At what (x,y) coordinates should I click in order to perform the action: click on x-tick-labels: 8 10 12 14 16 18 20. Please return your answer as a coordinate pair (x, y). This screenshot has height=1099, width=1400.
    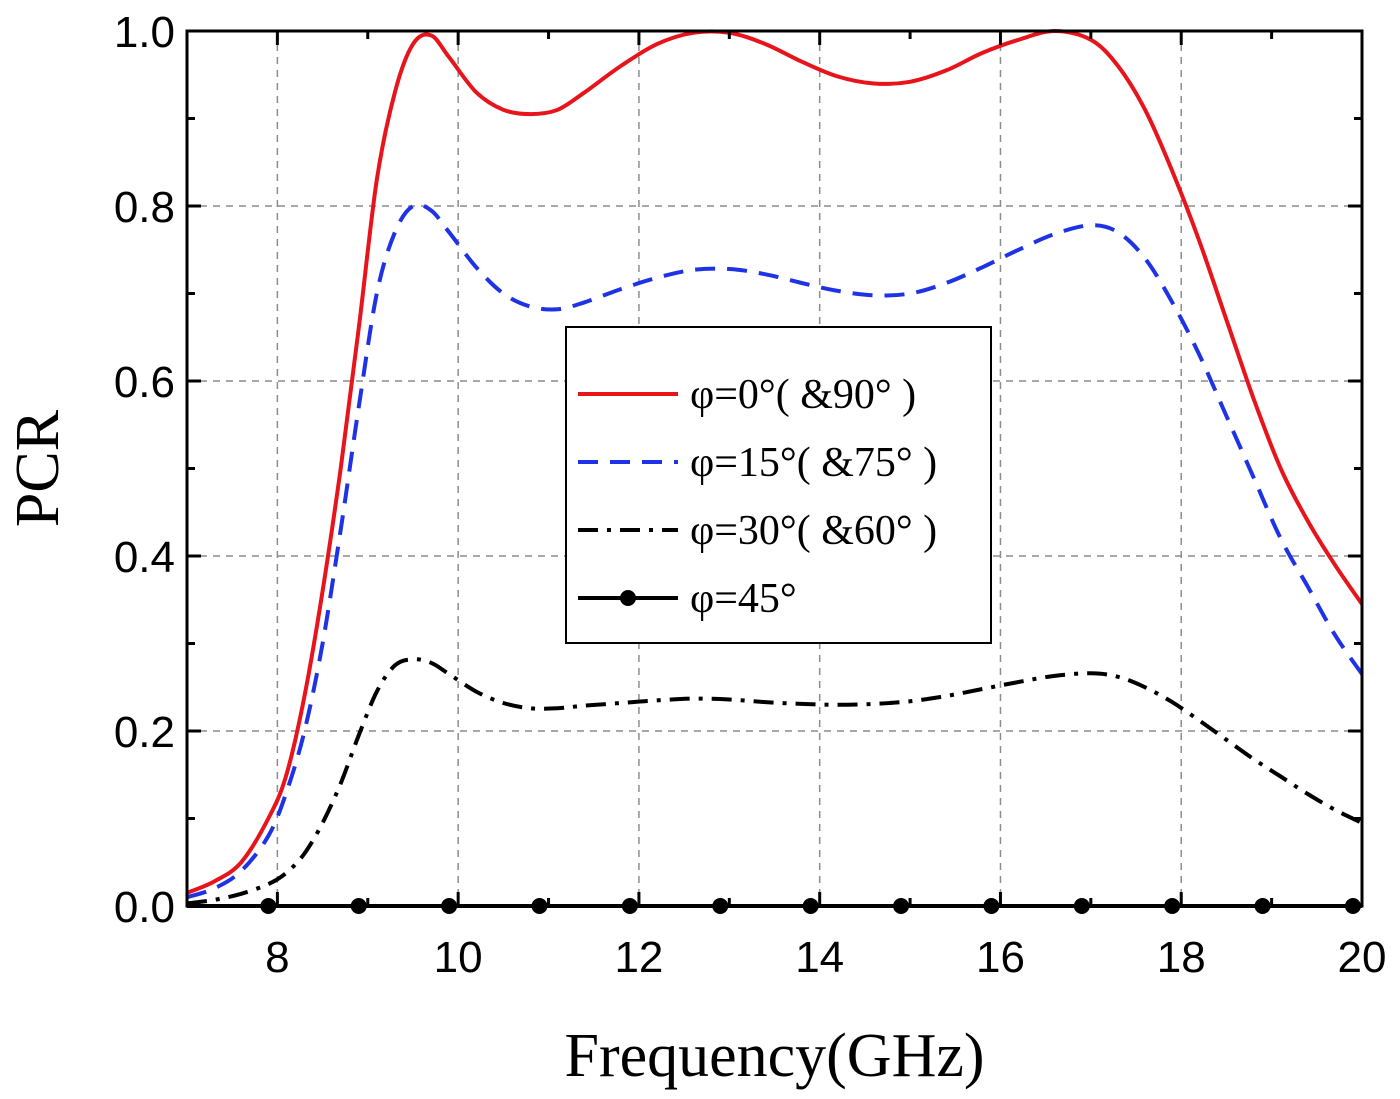
    Looking at the image, I should click on (825, 957).